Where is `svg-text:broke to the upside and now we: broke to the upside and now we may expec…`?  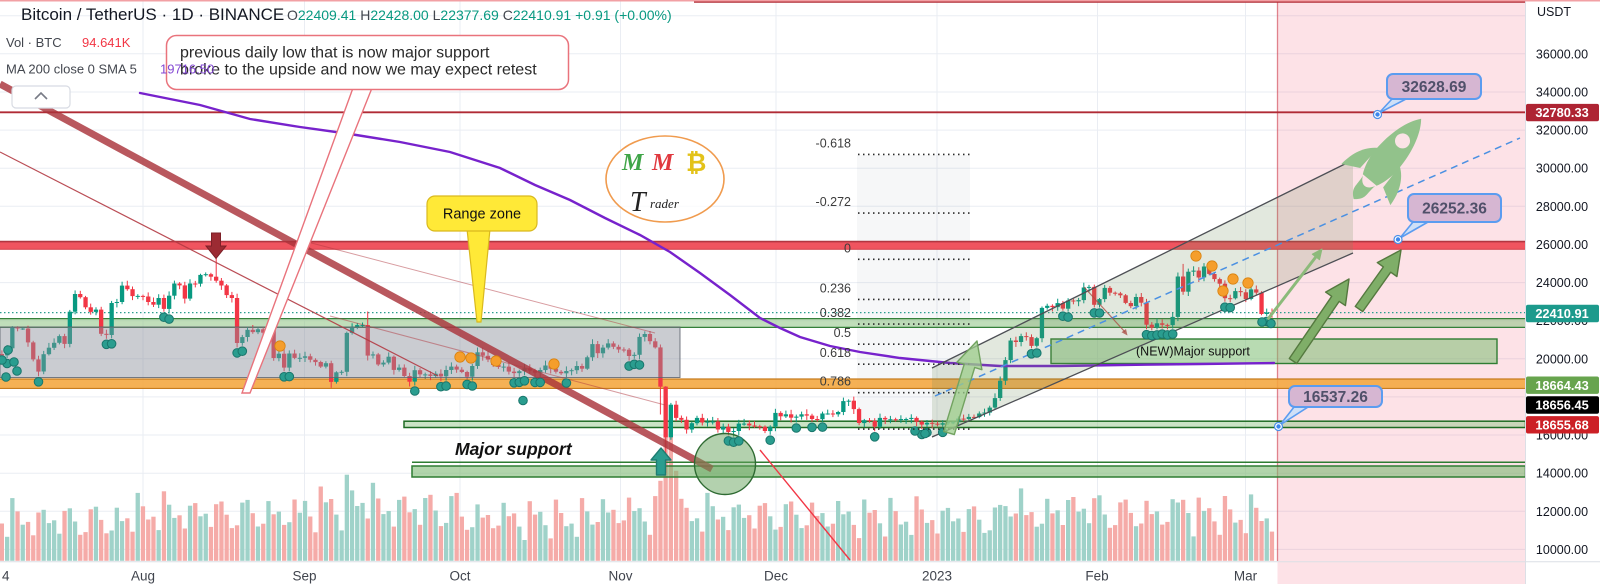
svg-text:broke to the upside and now we: broke to the upside and now we may expec… is located at coordinates (358, 70).